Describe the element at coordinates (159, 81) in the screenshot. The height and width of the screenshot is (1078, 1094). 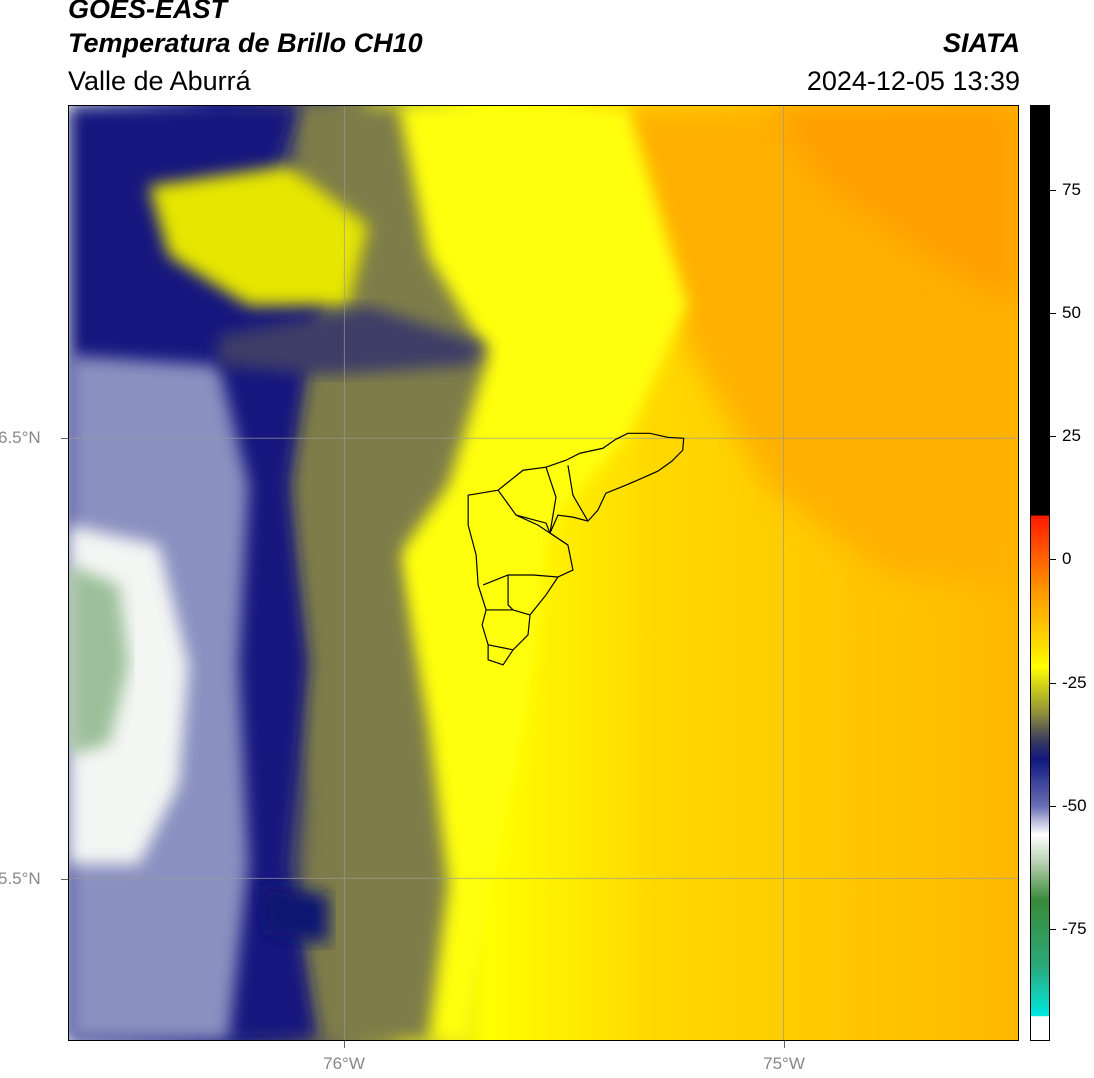
I see `region-title: Valle de Aburrá` at that location.